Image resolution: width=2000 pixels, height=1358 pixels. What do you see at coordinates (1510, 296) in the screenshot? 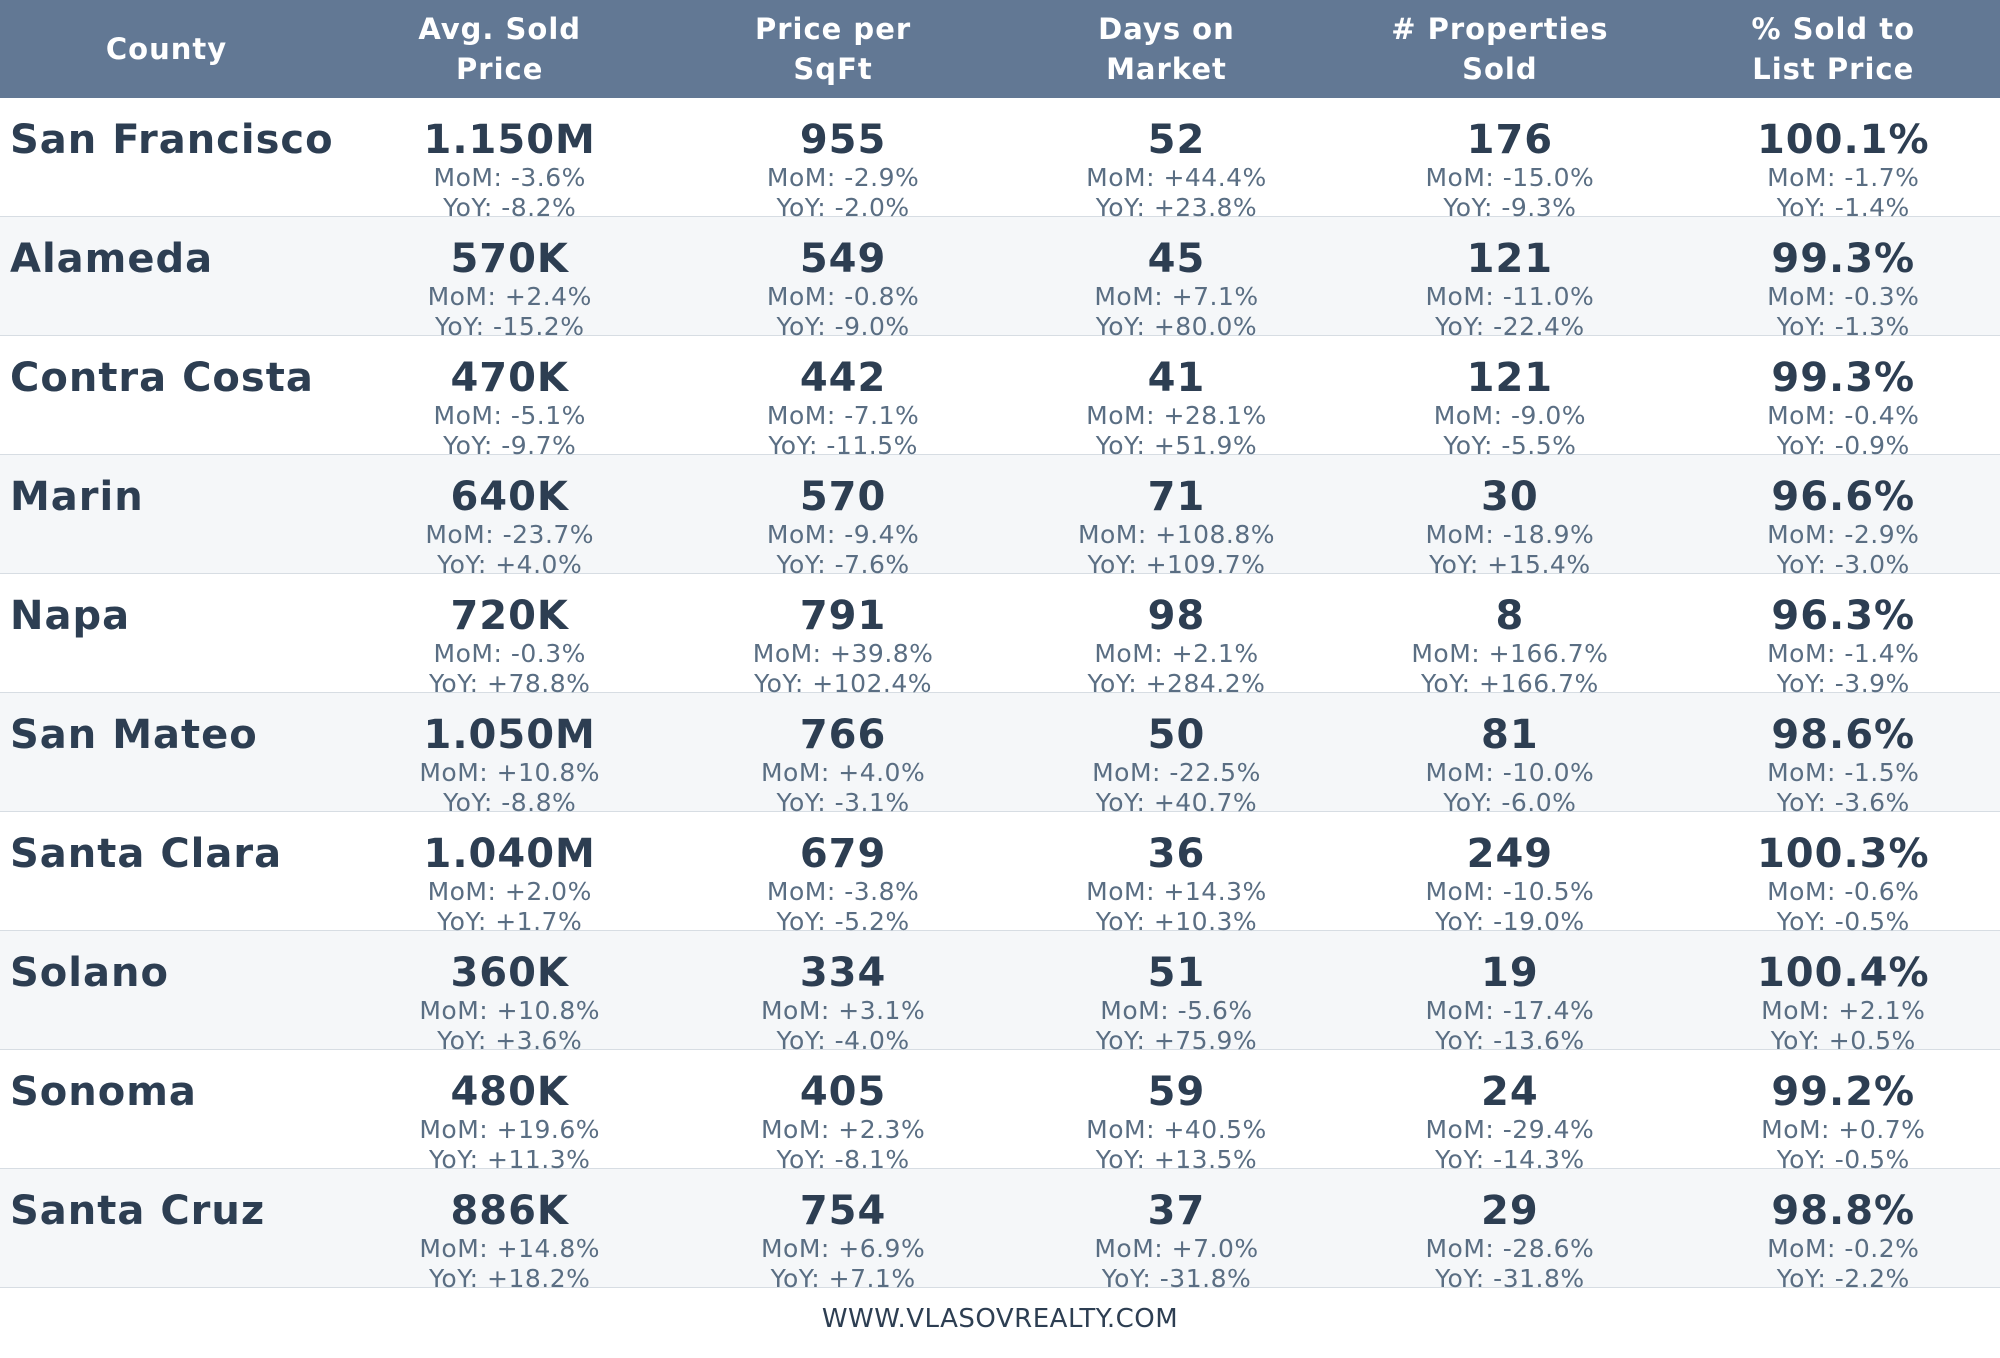
I see `metric-mom: MoM: -11.0%` at bounding box center [1510, 296].